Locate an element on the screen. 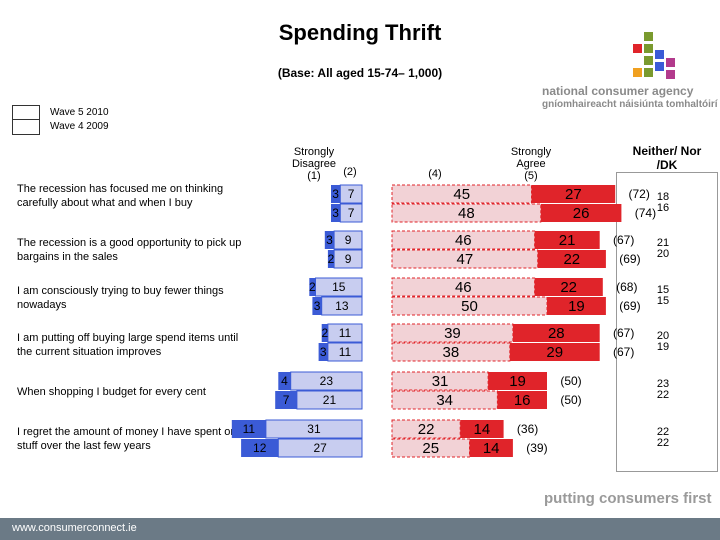  label-disagree-6-w5: 31 is located at coordinates (314, 429).